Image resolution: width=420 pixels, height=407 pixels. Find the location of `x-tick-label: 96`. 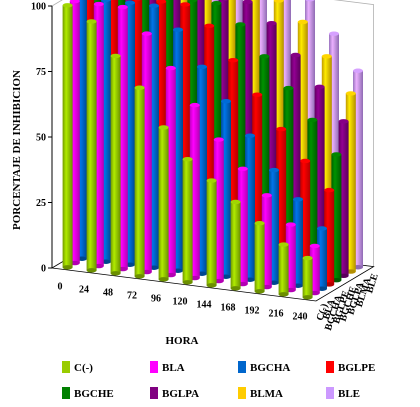

x-tick-label: 96 is located at coordinates (156, 299).